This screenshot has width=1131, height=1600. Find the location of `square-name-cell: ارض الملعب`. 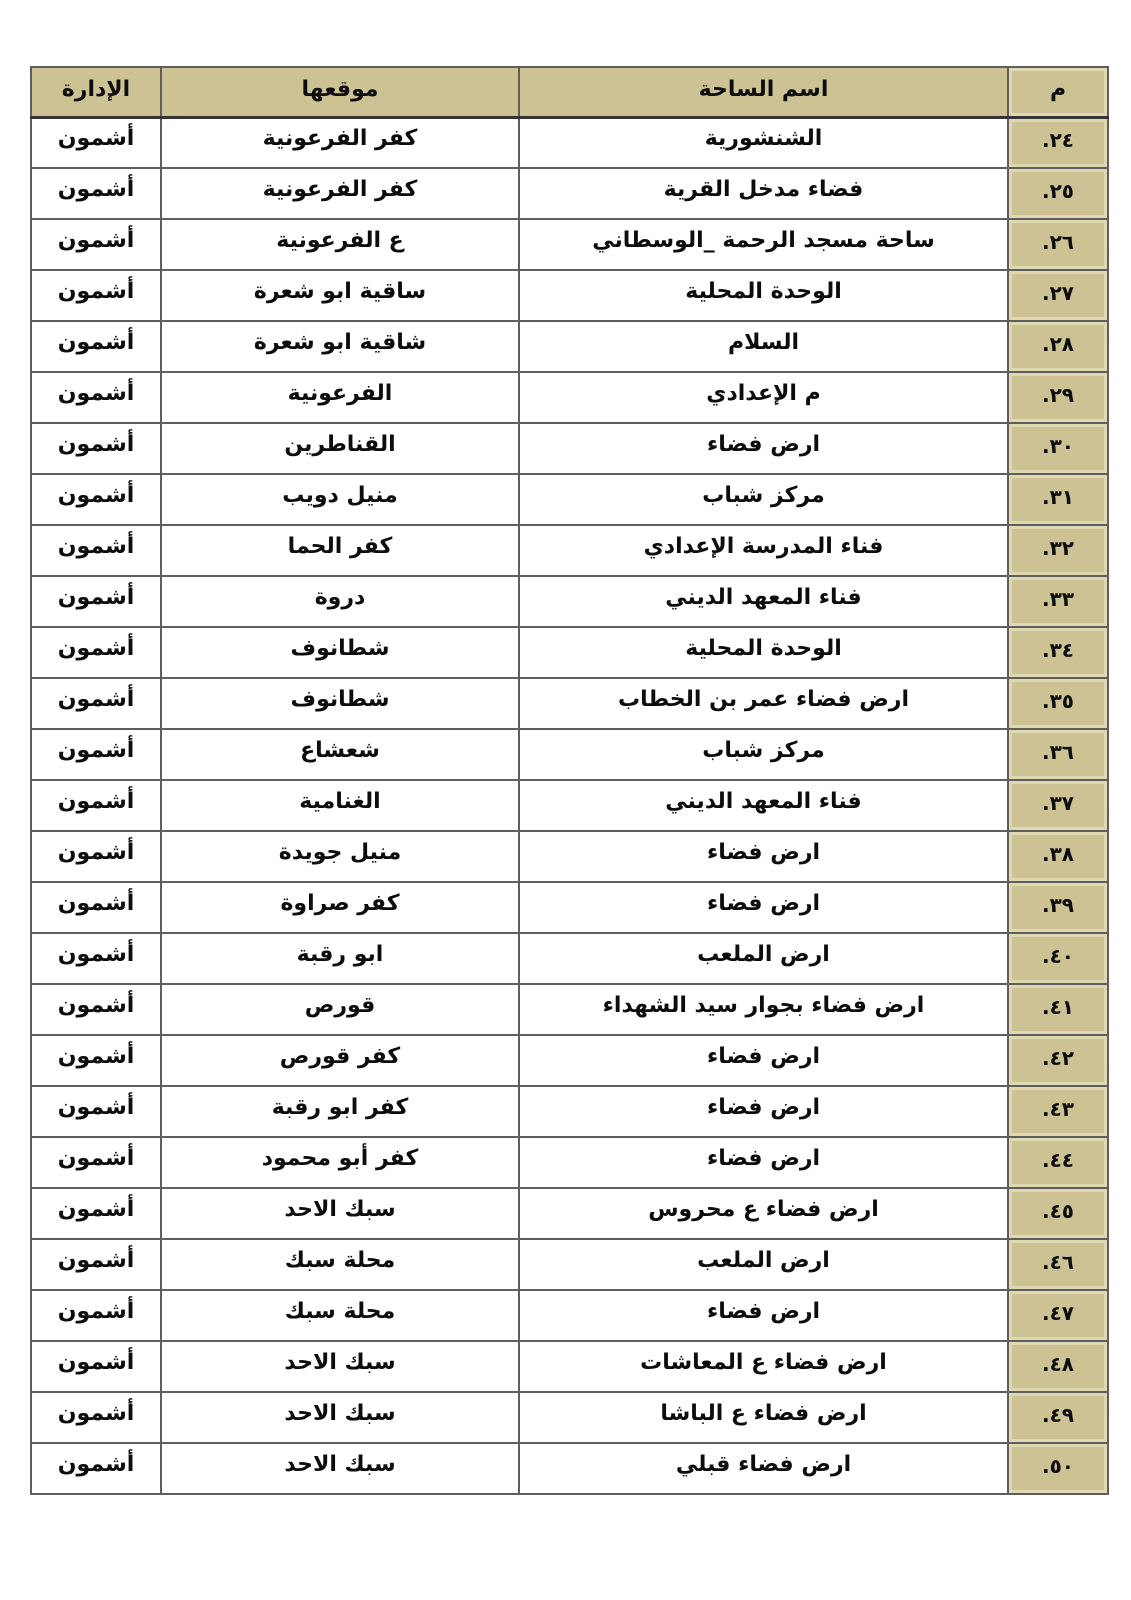

square-name-cell: ارض الملعب is located at coordinates (763, 958).